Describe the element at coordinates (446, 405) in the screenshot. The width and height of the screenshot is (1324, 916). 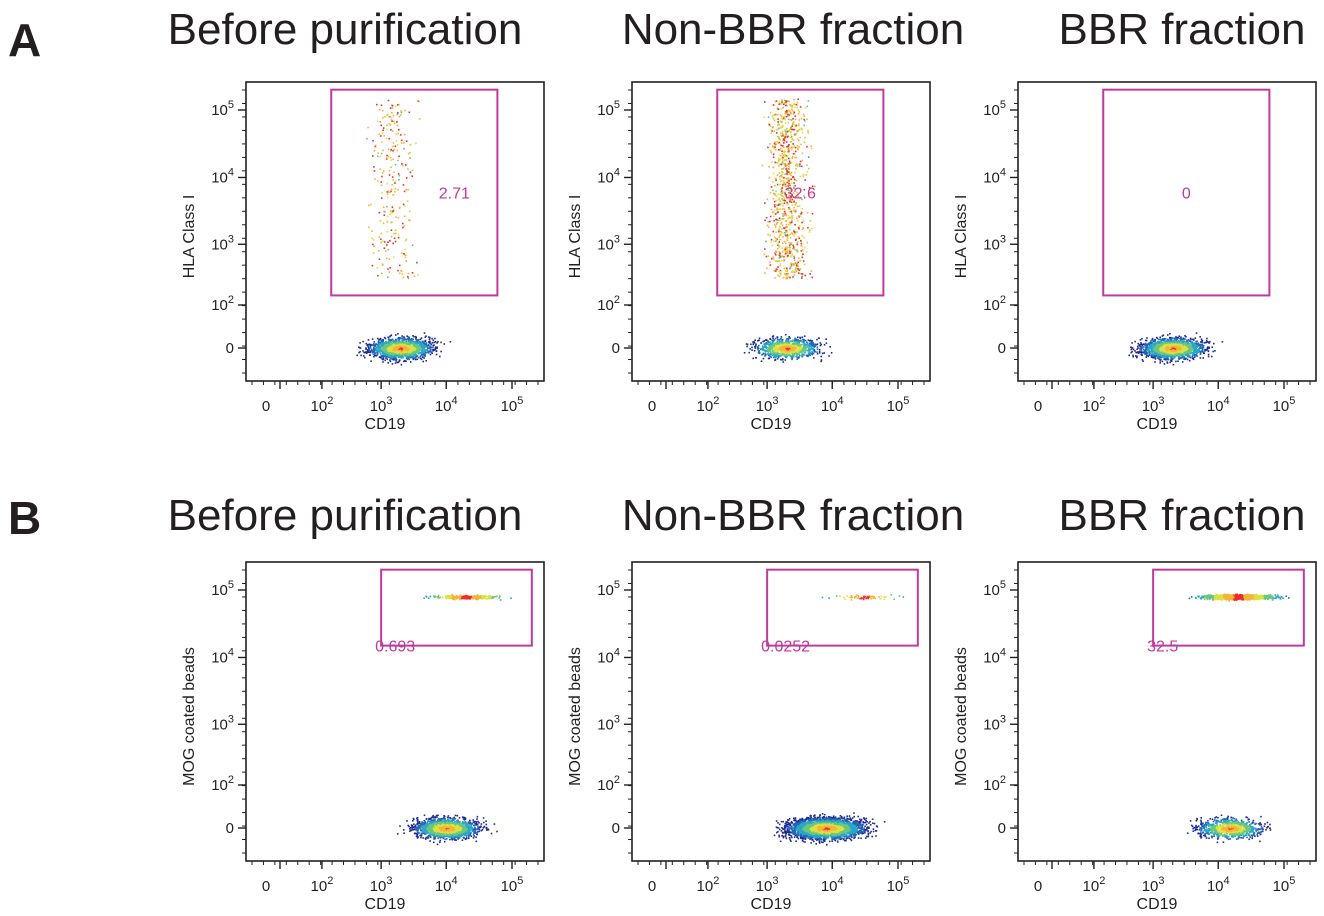
I see `x-tick-label: 104` at that location.